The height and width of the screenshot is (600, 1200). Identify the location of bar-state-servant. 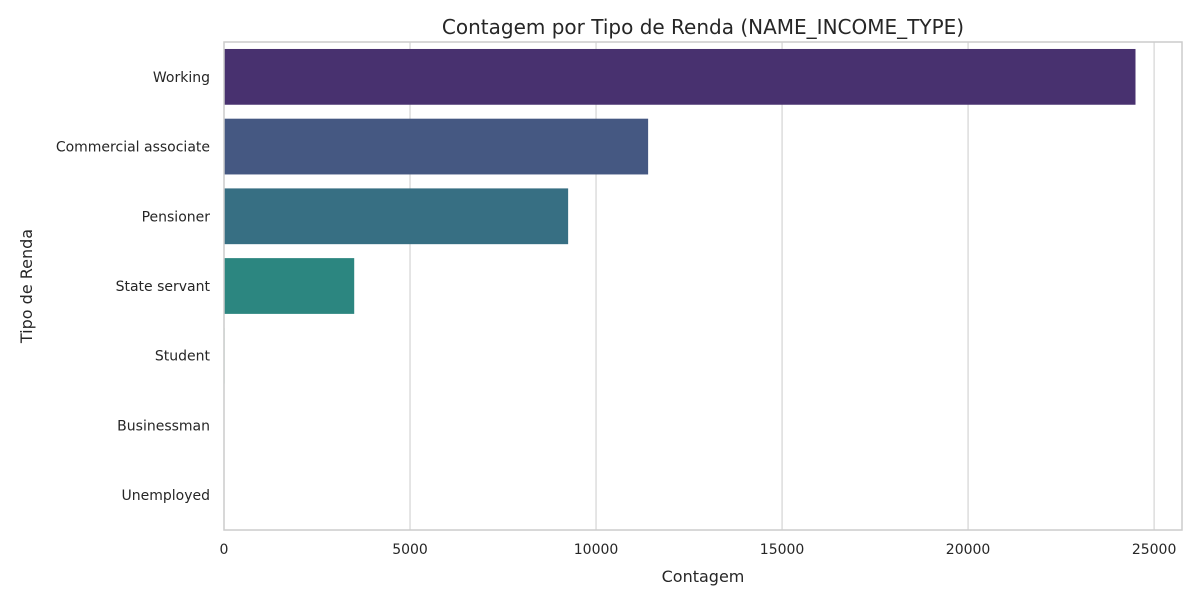
(289, 286).